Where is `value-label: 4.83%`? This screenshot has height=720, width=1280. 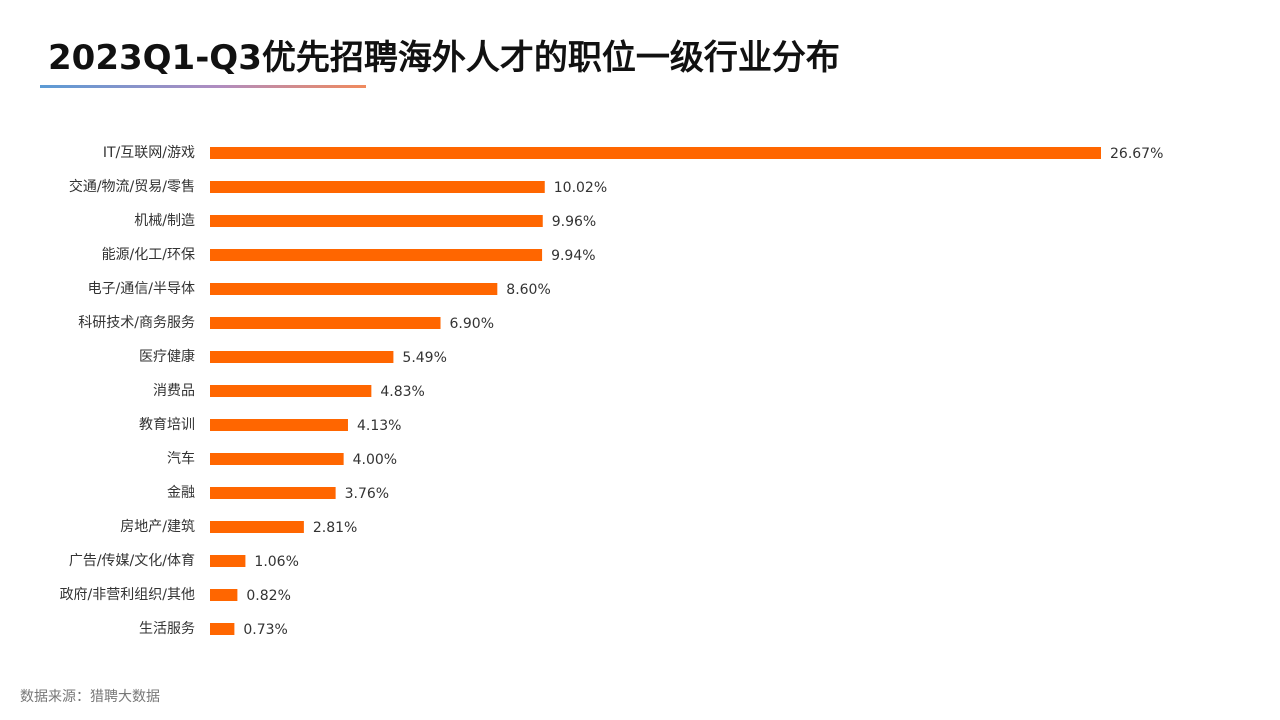 value-label: 4.83% is located at coordinates (402, 392).